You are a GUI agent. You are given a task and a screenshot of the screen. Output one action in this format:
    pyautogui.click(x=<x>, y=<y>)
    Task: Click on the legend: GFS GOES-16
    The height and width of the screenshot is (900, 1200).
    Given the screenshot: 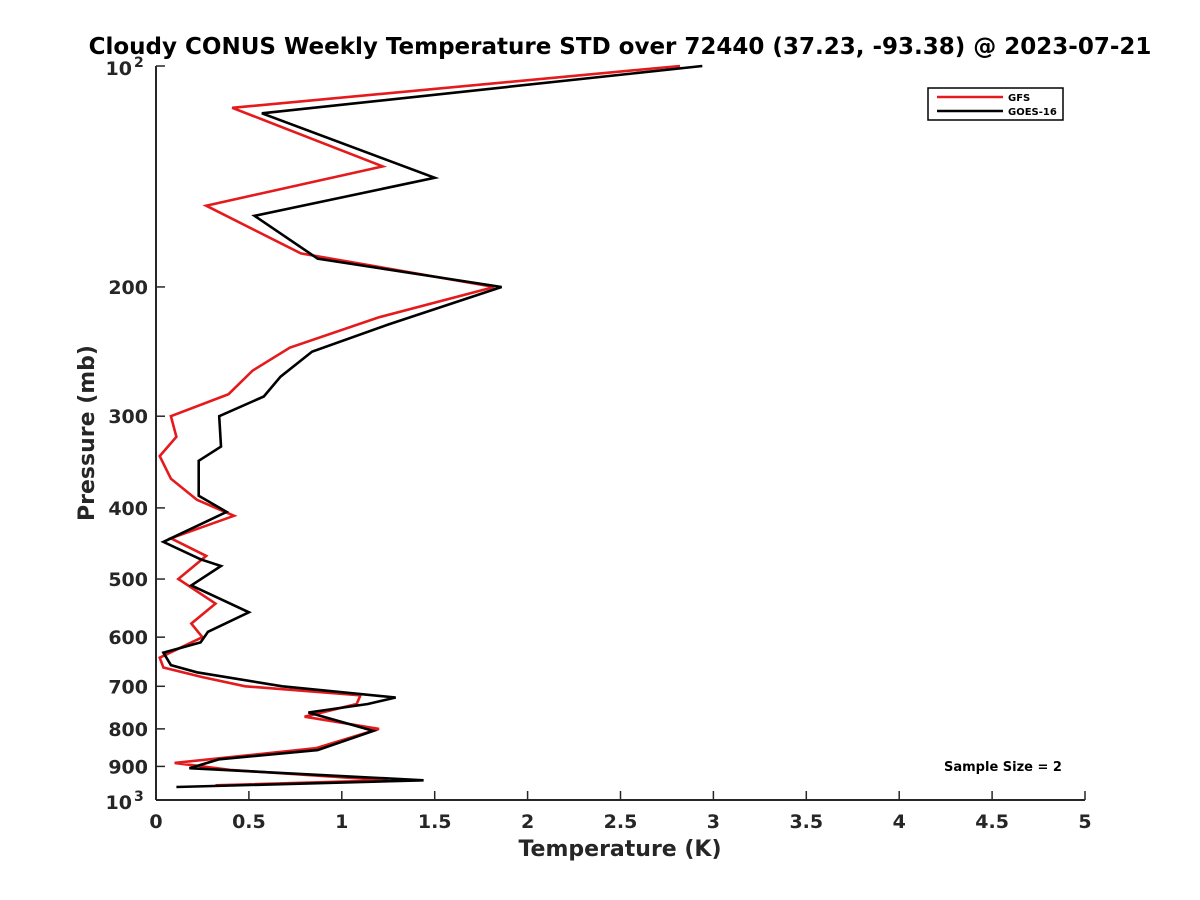 What is the action you would take?
    pyautogui.click(x=995, y=104)
    